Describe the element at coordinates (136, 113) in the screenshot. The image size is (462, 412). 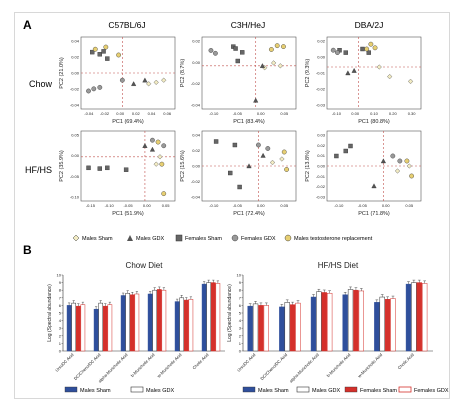
I see `x-tick-label: 0.02` at that location.